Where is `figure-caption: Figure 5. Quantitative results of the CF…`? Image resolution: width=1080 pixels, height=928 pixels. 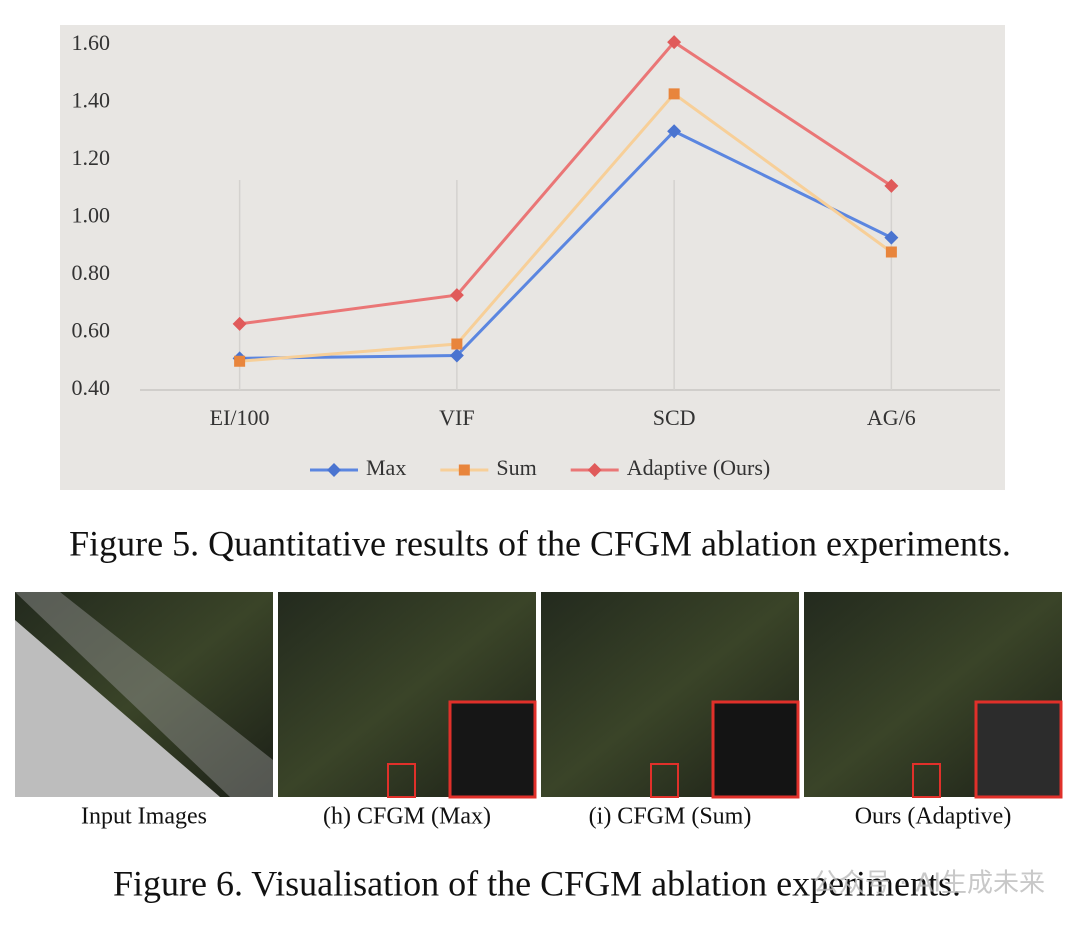
figure-caption: Figure 5. Quantitative results of the CF… is located at coordinates (540, 543).